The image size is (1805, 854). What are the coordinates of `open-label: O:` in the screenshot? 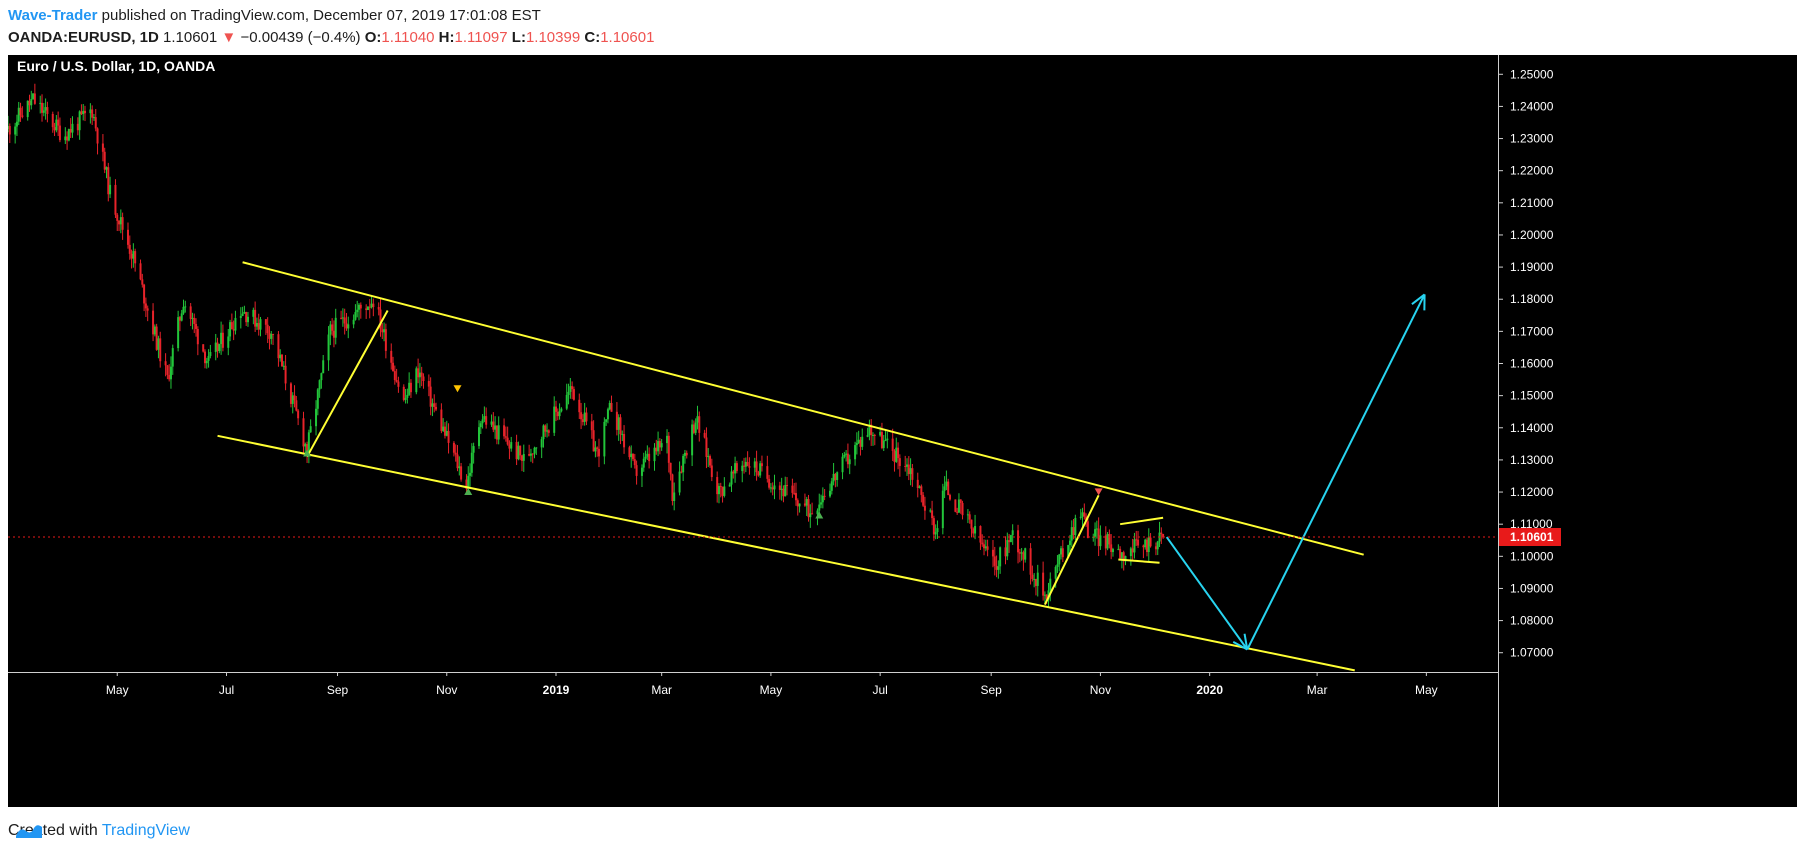 It's located at (373, 37).